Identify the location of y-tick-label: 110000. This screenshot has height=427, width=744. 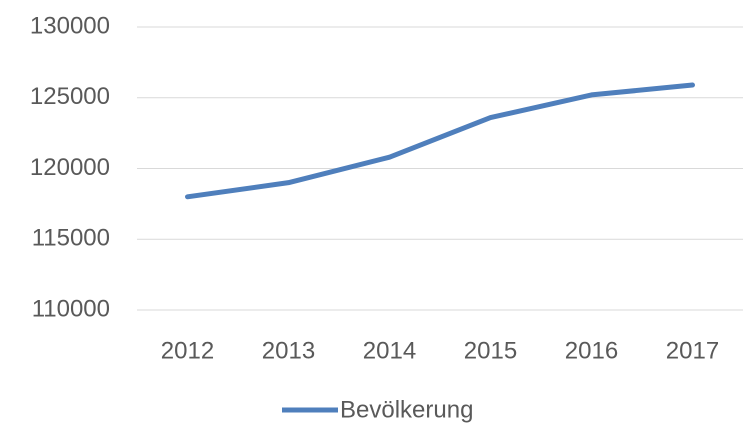
(71, 308).